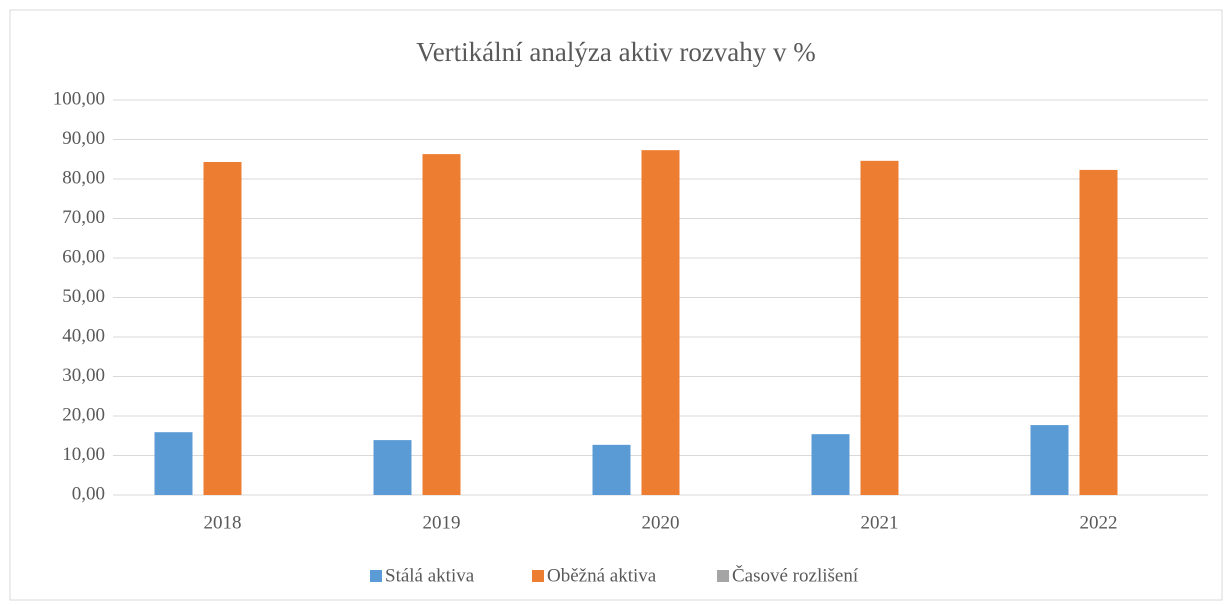 Image resolution: width=1232 pixels, height=605 pixels. What do you see at coordinates (430, 575) in the screenshot?
I see `legend-label: Stálá aktiva` at bounding box center [430, 575].